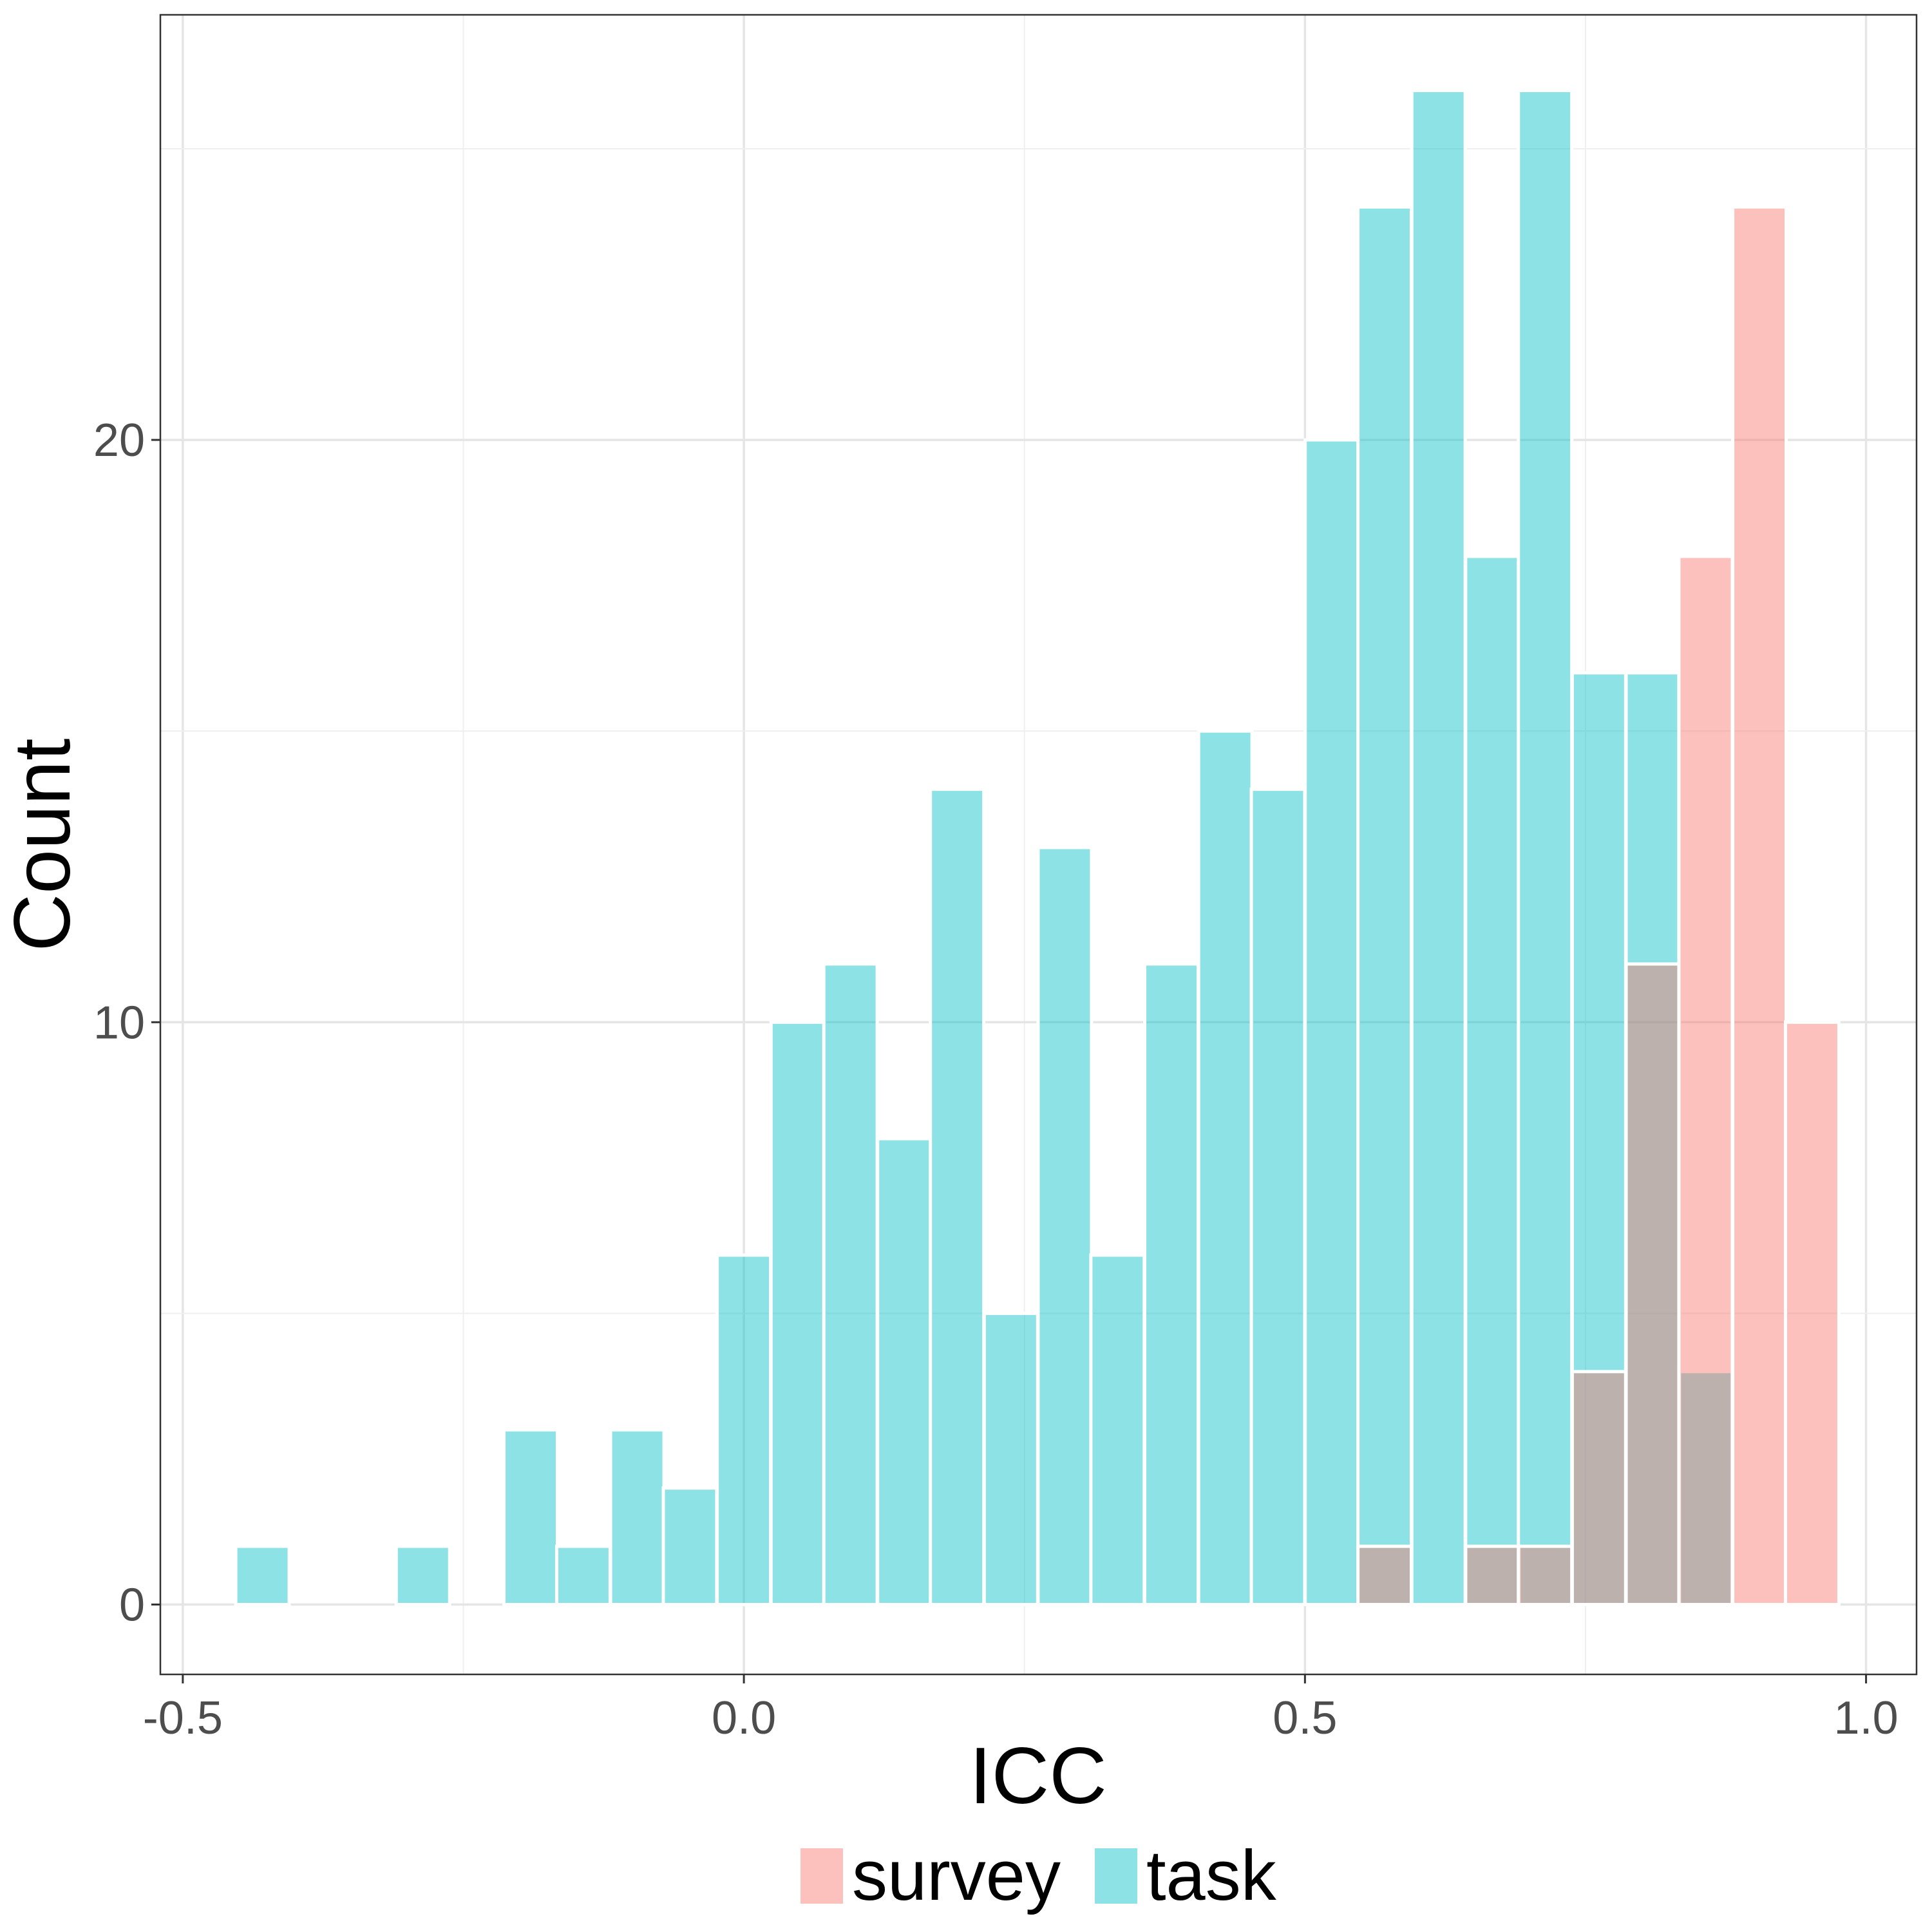 The width and height of the screenshot is (1932, 1932). What do you see at coordinates (119, 1022) in the screenshot?
I see `y-tick-label: 10` at bounding box center [119, 1022].